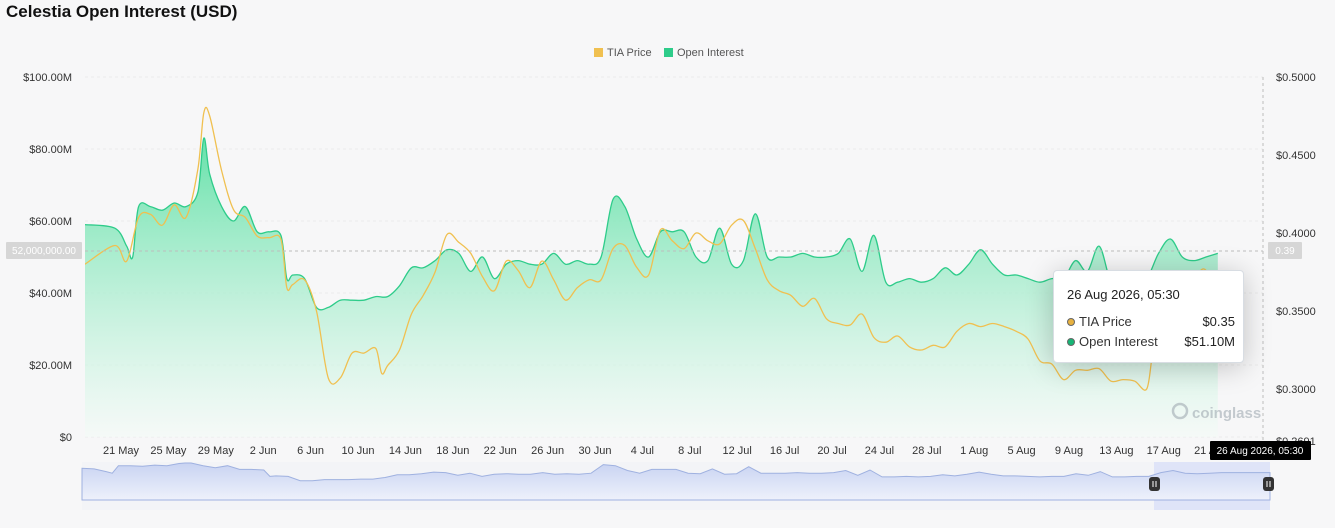 The width and height of the screenshot is (1335, 528). I want to click on tooltip-label-tia-price: TIA Price, so click(1105, 321).